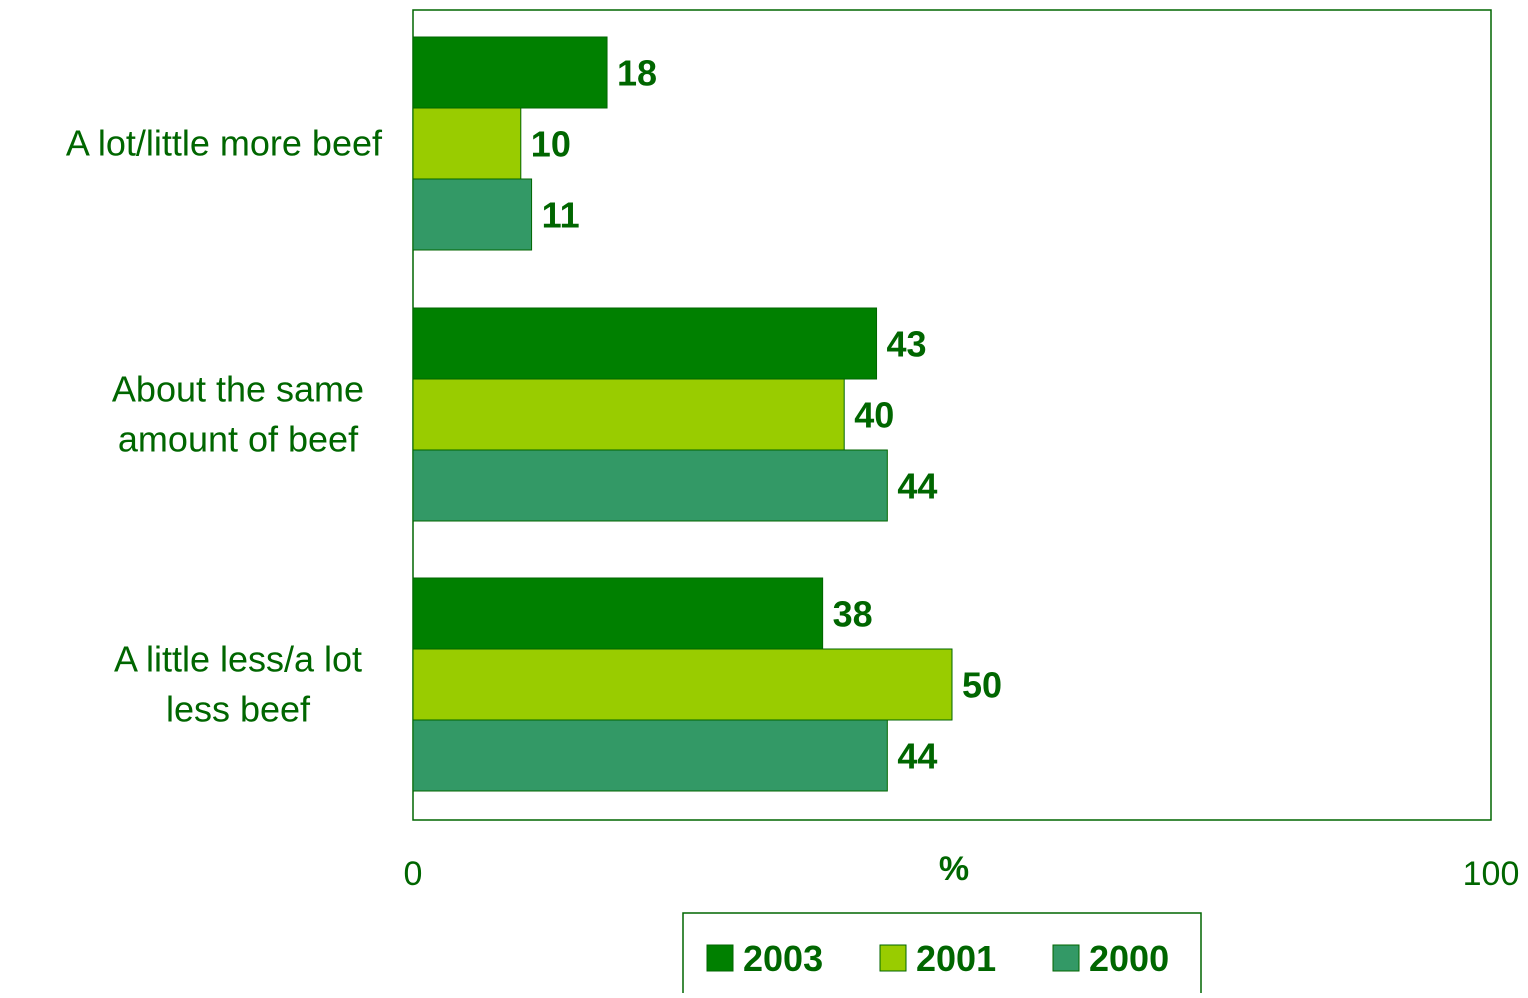 This screenshot has height=998, width=1528. I want to click on data-label-2000-cat-0: 11, so click(561, 215).